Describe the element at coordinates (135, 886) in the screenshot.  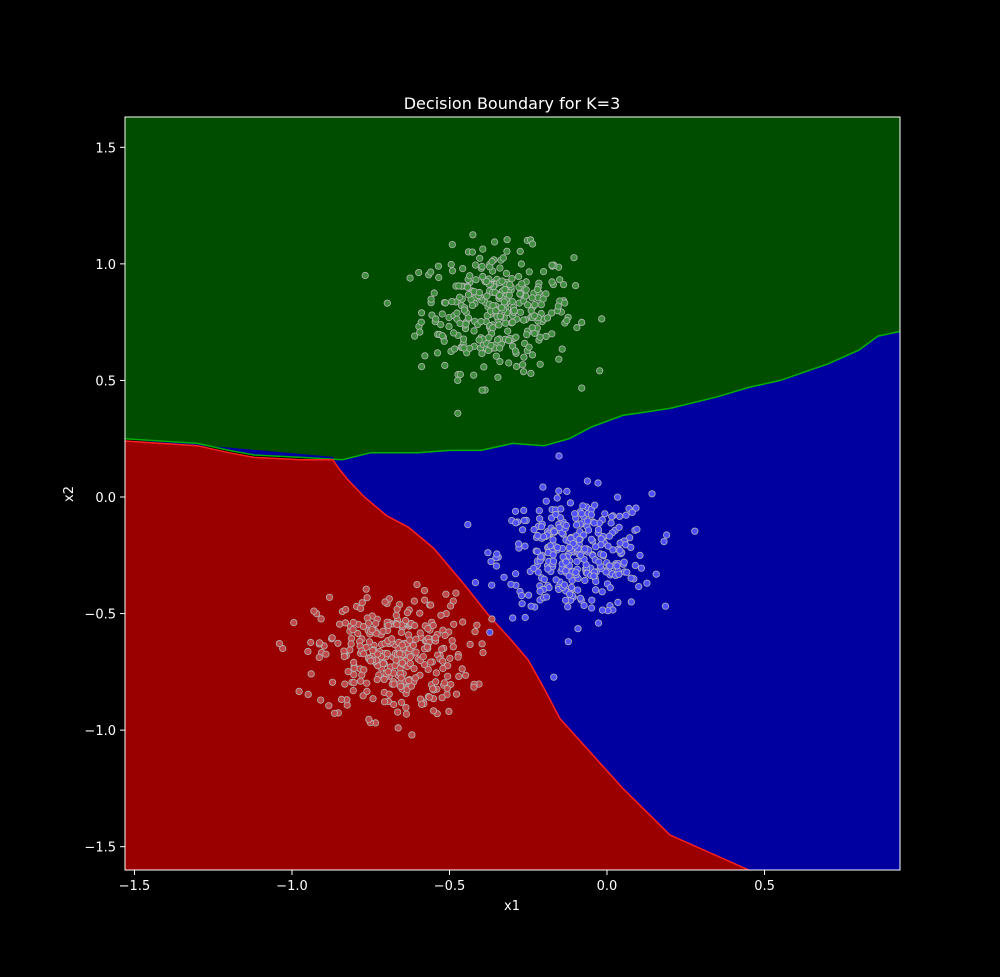
I see `x-tick-label: −1.5` at that location.